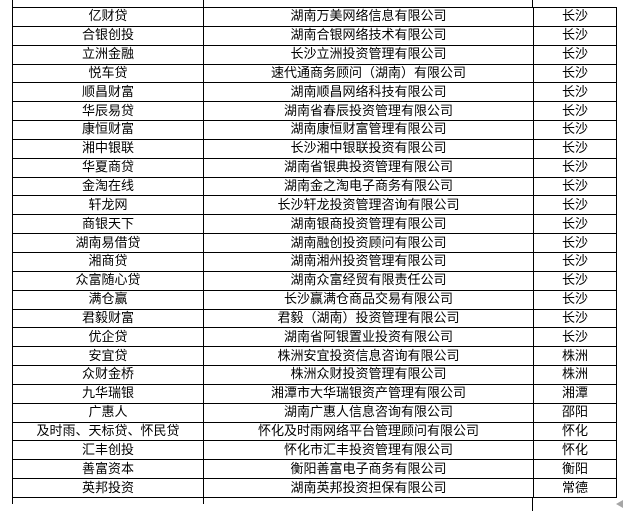 This screenshot has height=511, width=624. What do you see at coordinates (575, 469) in the screenshot?
I see `city-cell: 衡阳` at bounding box center [575, 469].